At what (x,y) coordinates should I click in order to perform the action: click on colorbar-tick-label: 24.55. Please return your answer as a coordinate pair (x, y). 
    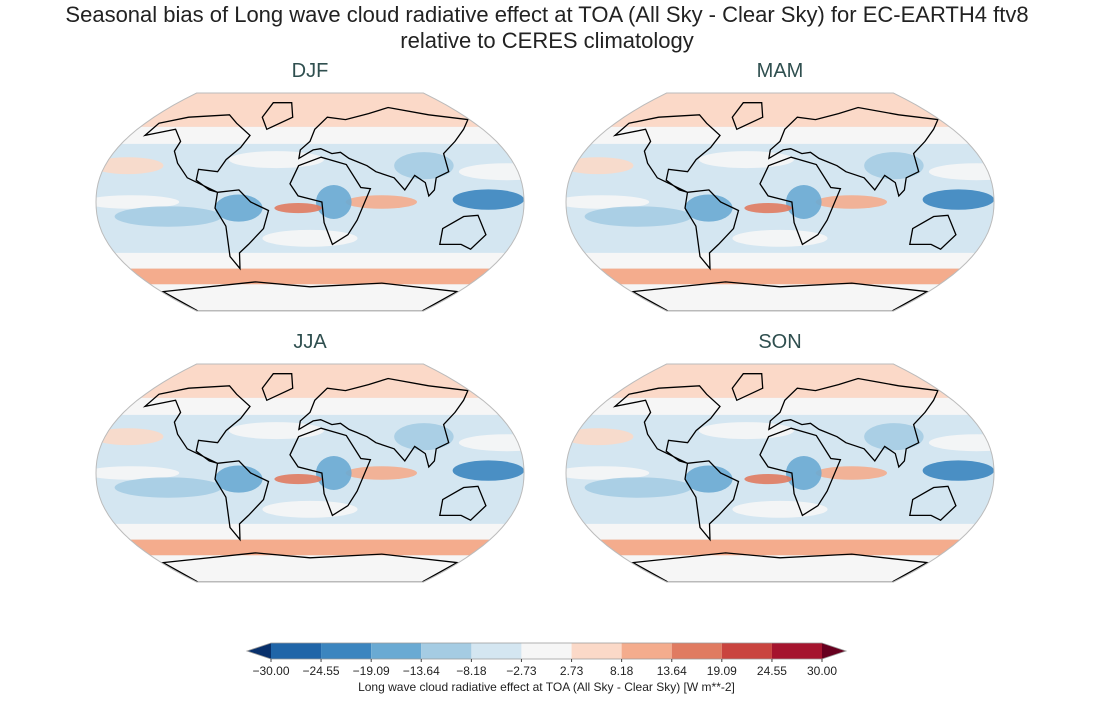
    Looking at the image, I should click on (772, 671).